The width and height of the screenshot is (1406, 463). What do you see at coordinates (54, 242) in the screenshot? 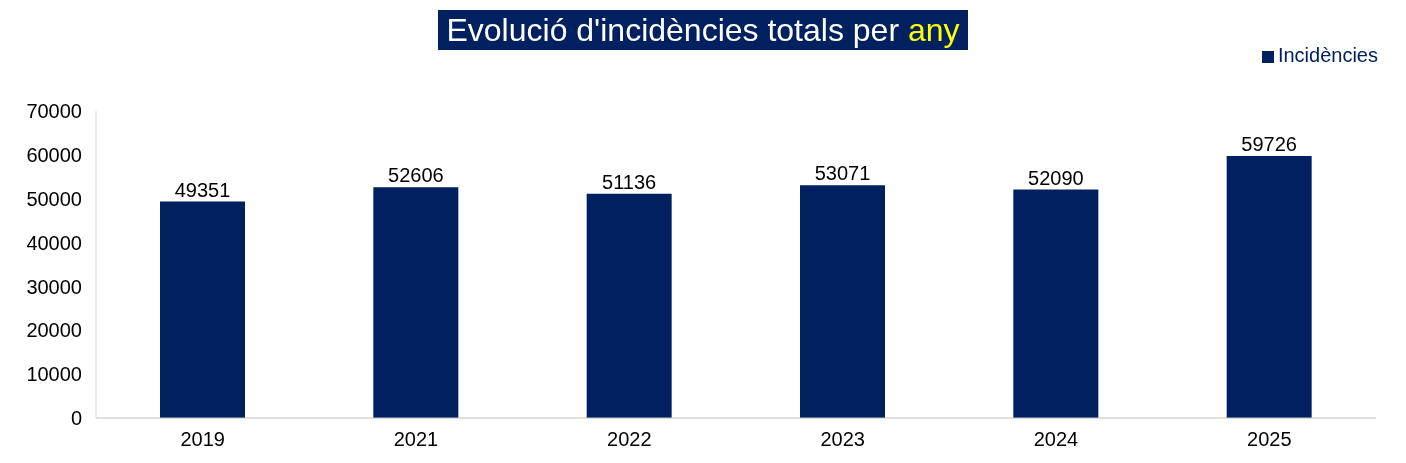
I see `y-tick-label: 40000` at bounding box center [54, 242].